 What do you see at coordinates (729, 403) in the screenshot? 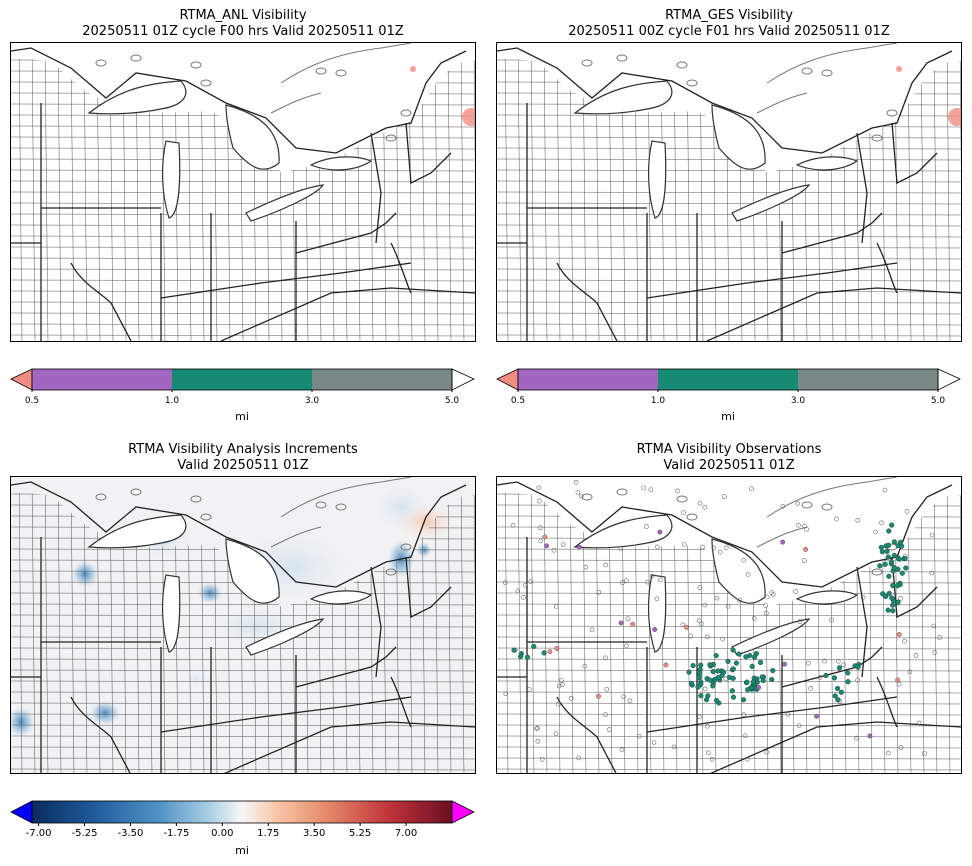
I see `colorbar-ges: 0.5 1.0 3.0 5.0 mi` at bounding box center [729, 403].